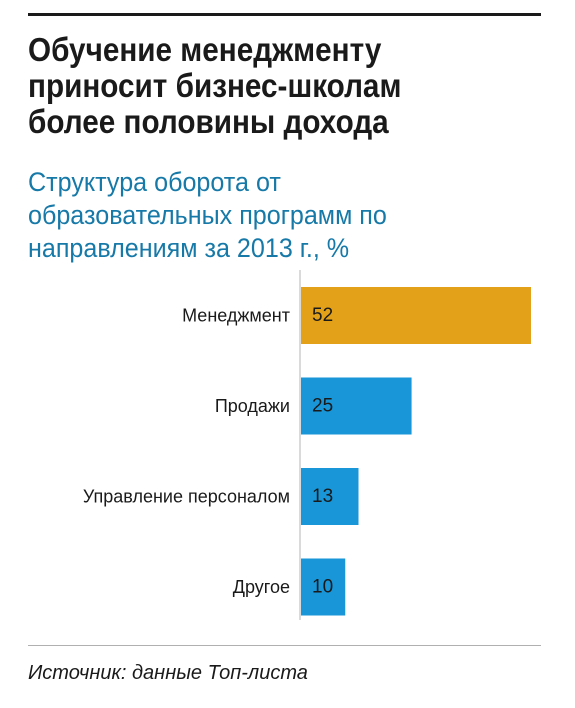 Image resolution: width=575 pixels, height=708 pixels. Describe the element at coordinates (154, 182) in the screenshot. I see `chart-subtitle-line-1: Структура оборота от` at that location.